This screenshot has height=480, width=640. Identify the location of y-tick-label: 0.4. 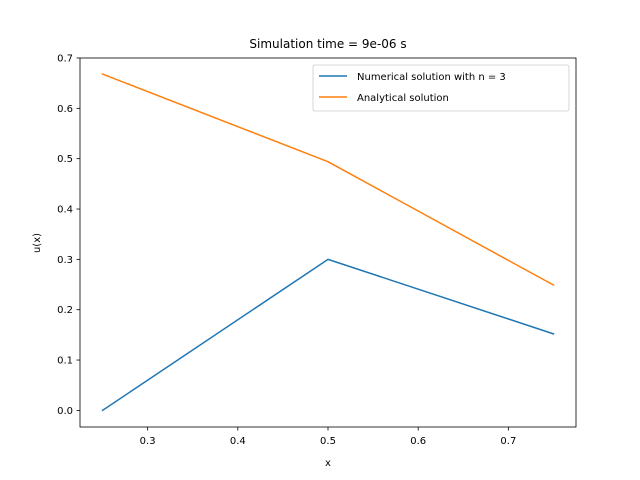
(65, 210).